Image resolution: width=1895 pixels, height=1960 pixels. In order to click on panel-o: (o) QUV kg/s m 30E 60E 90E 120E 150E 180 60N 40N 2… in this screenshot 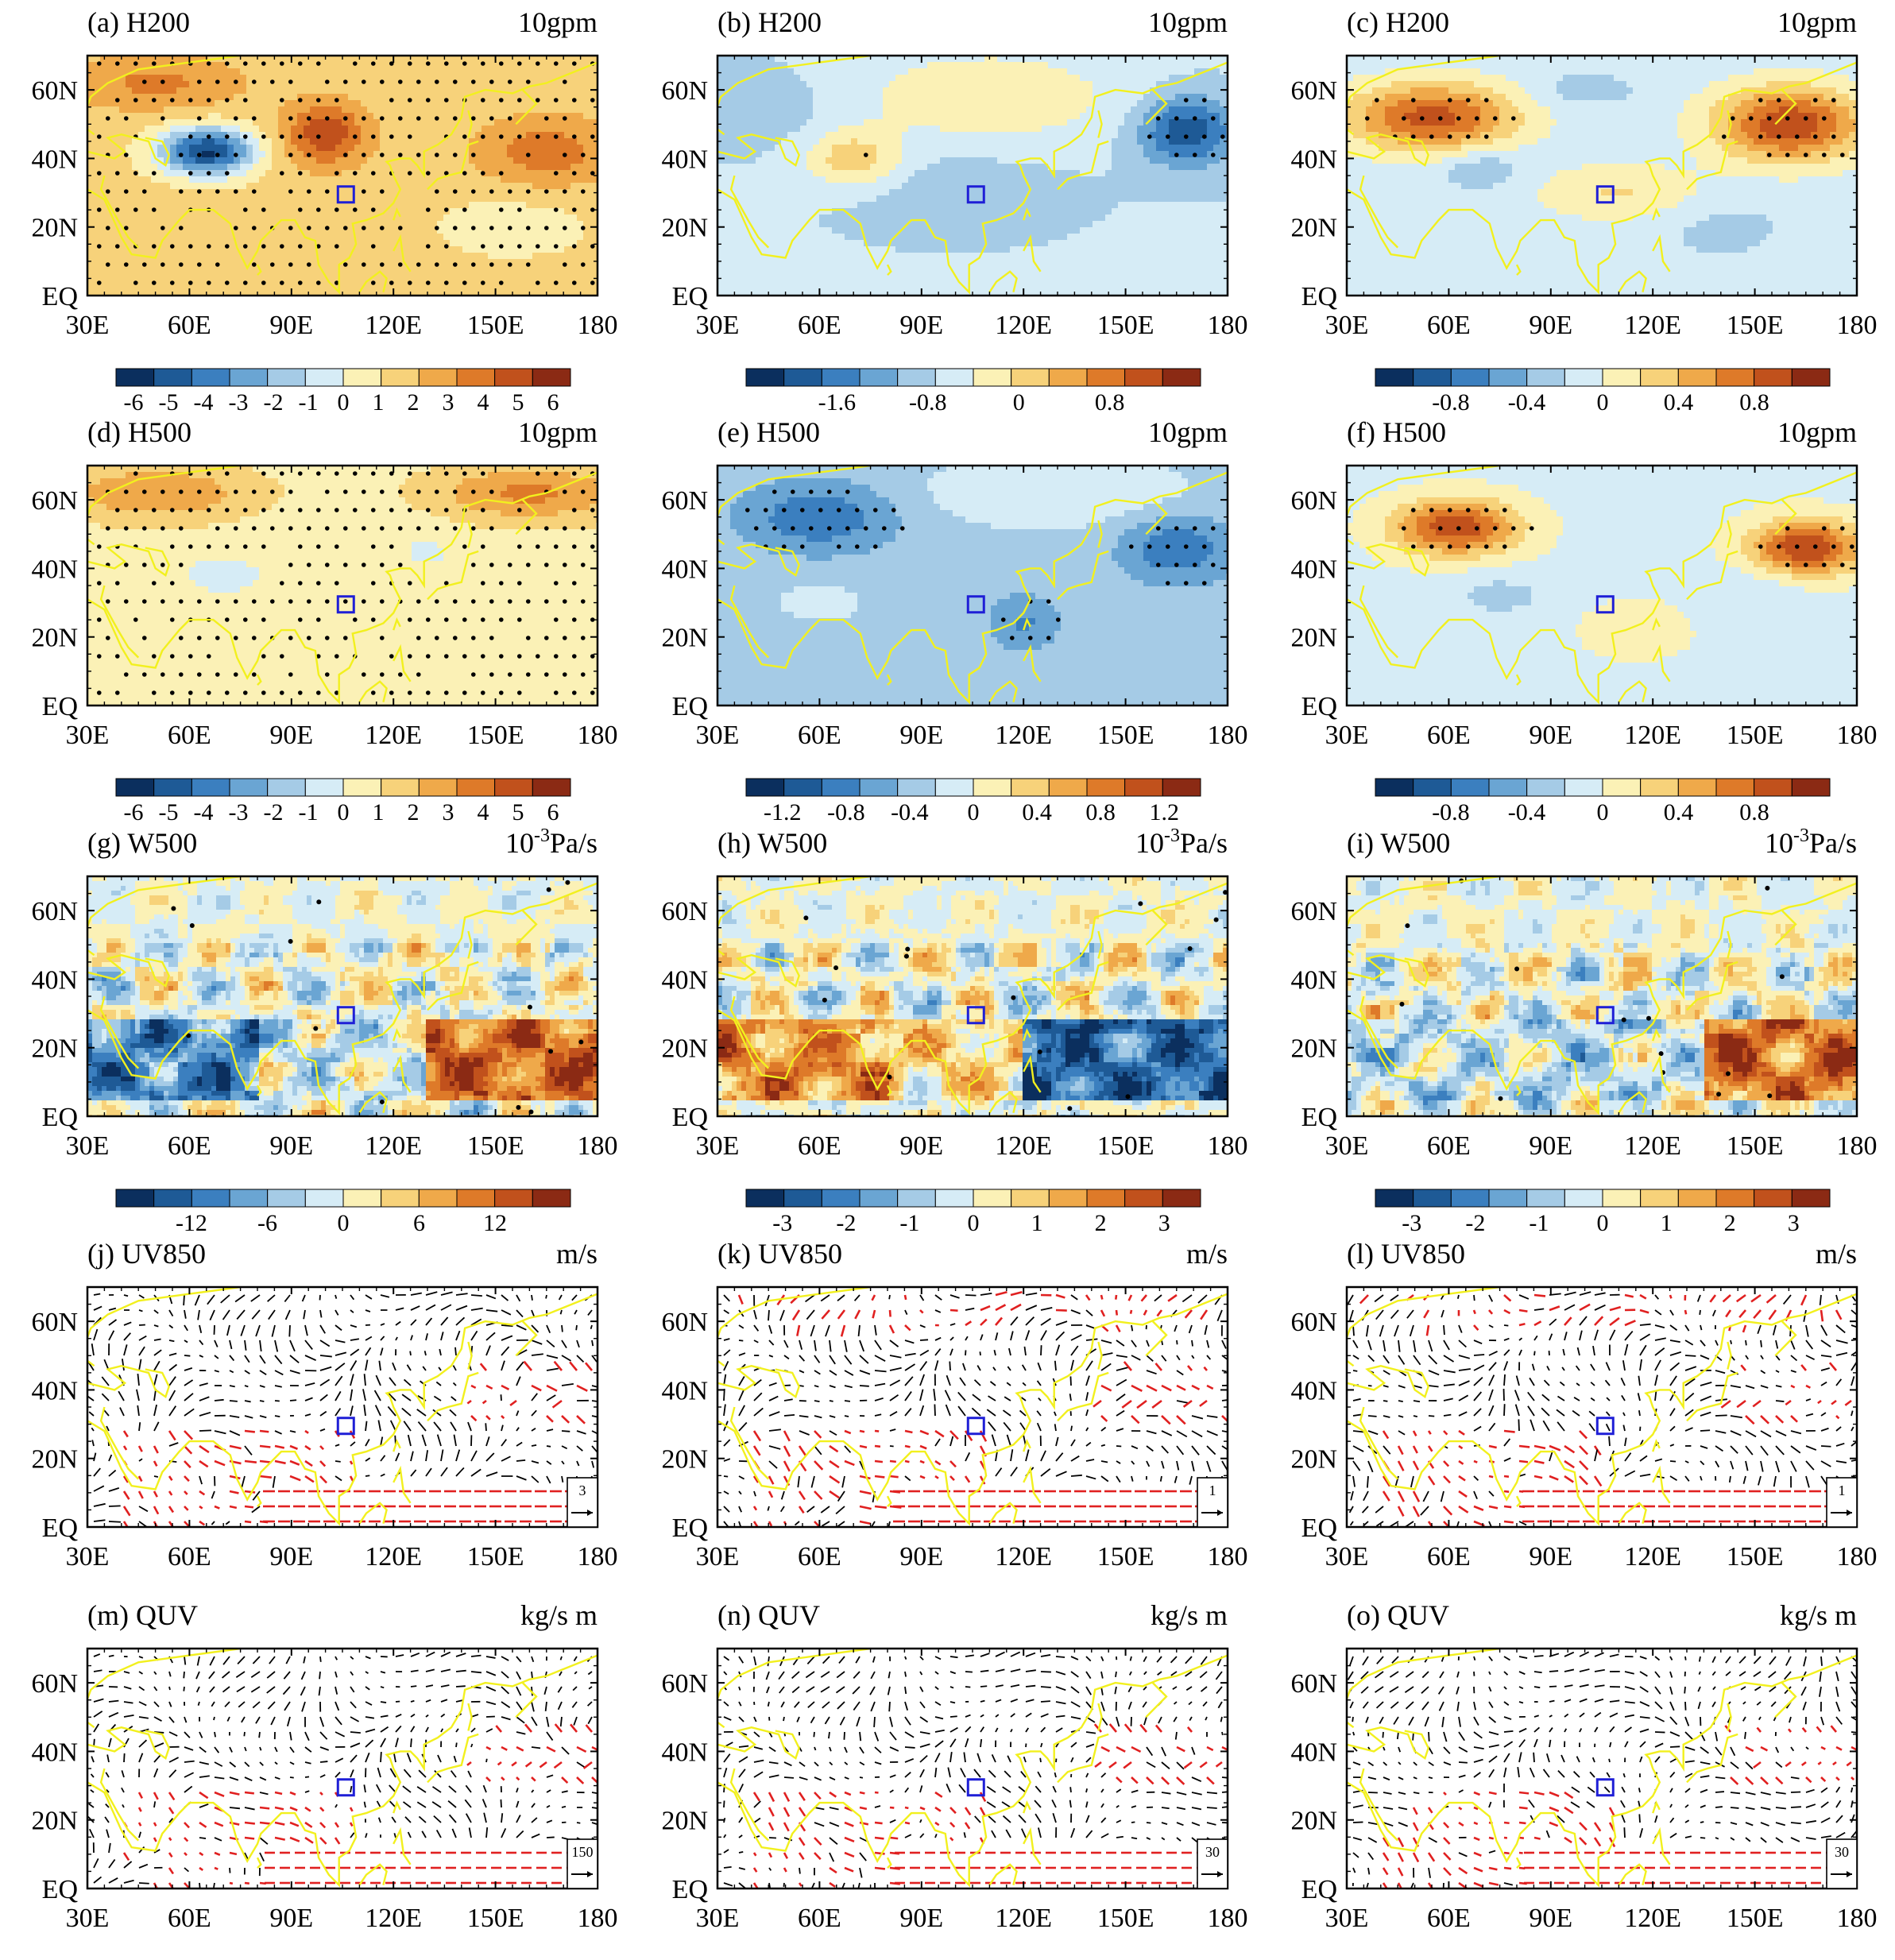, I will do `click(1583, 1766)`.